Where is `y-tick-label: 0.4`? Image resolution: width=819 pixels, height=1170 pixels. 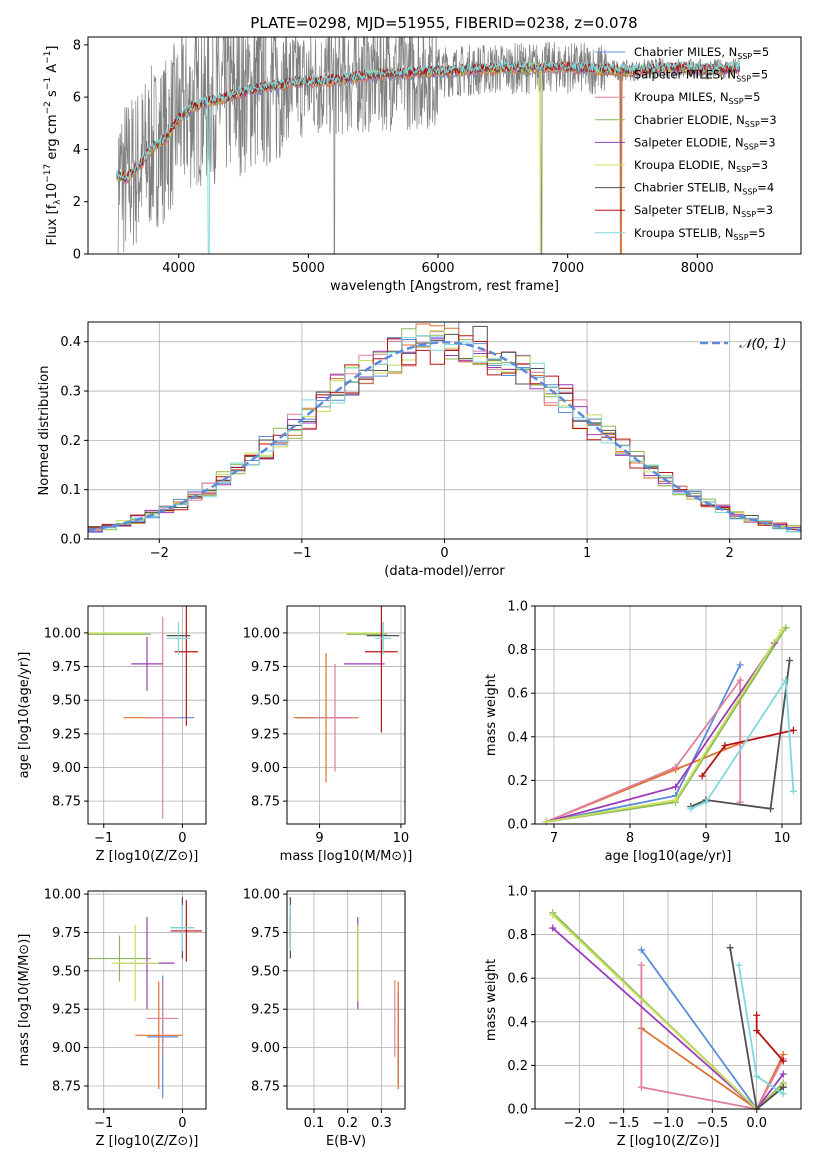 y-tick-label: 0.4 is located at coordinates (517, 1022).